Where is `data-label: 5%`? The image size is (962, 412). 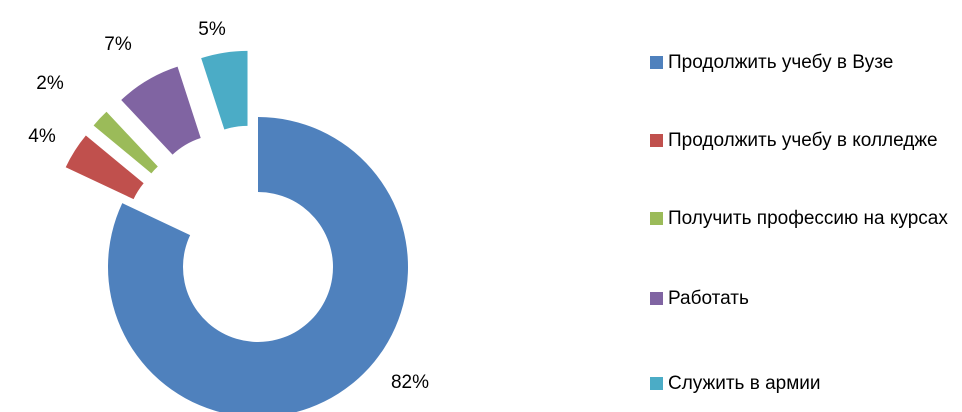
data-label: 5% is located at coordinates (212, 29).